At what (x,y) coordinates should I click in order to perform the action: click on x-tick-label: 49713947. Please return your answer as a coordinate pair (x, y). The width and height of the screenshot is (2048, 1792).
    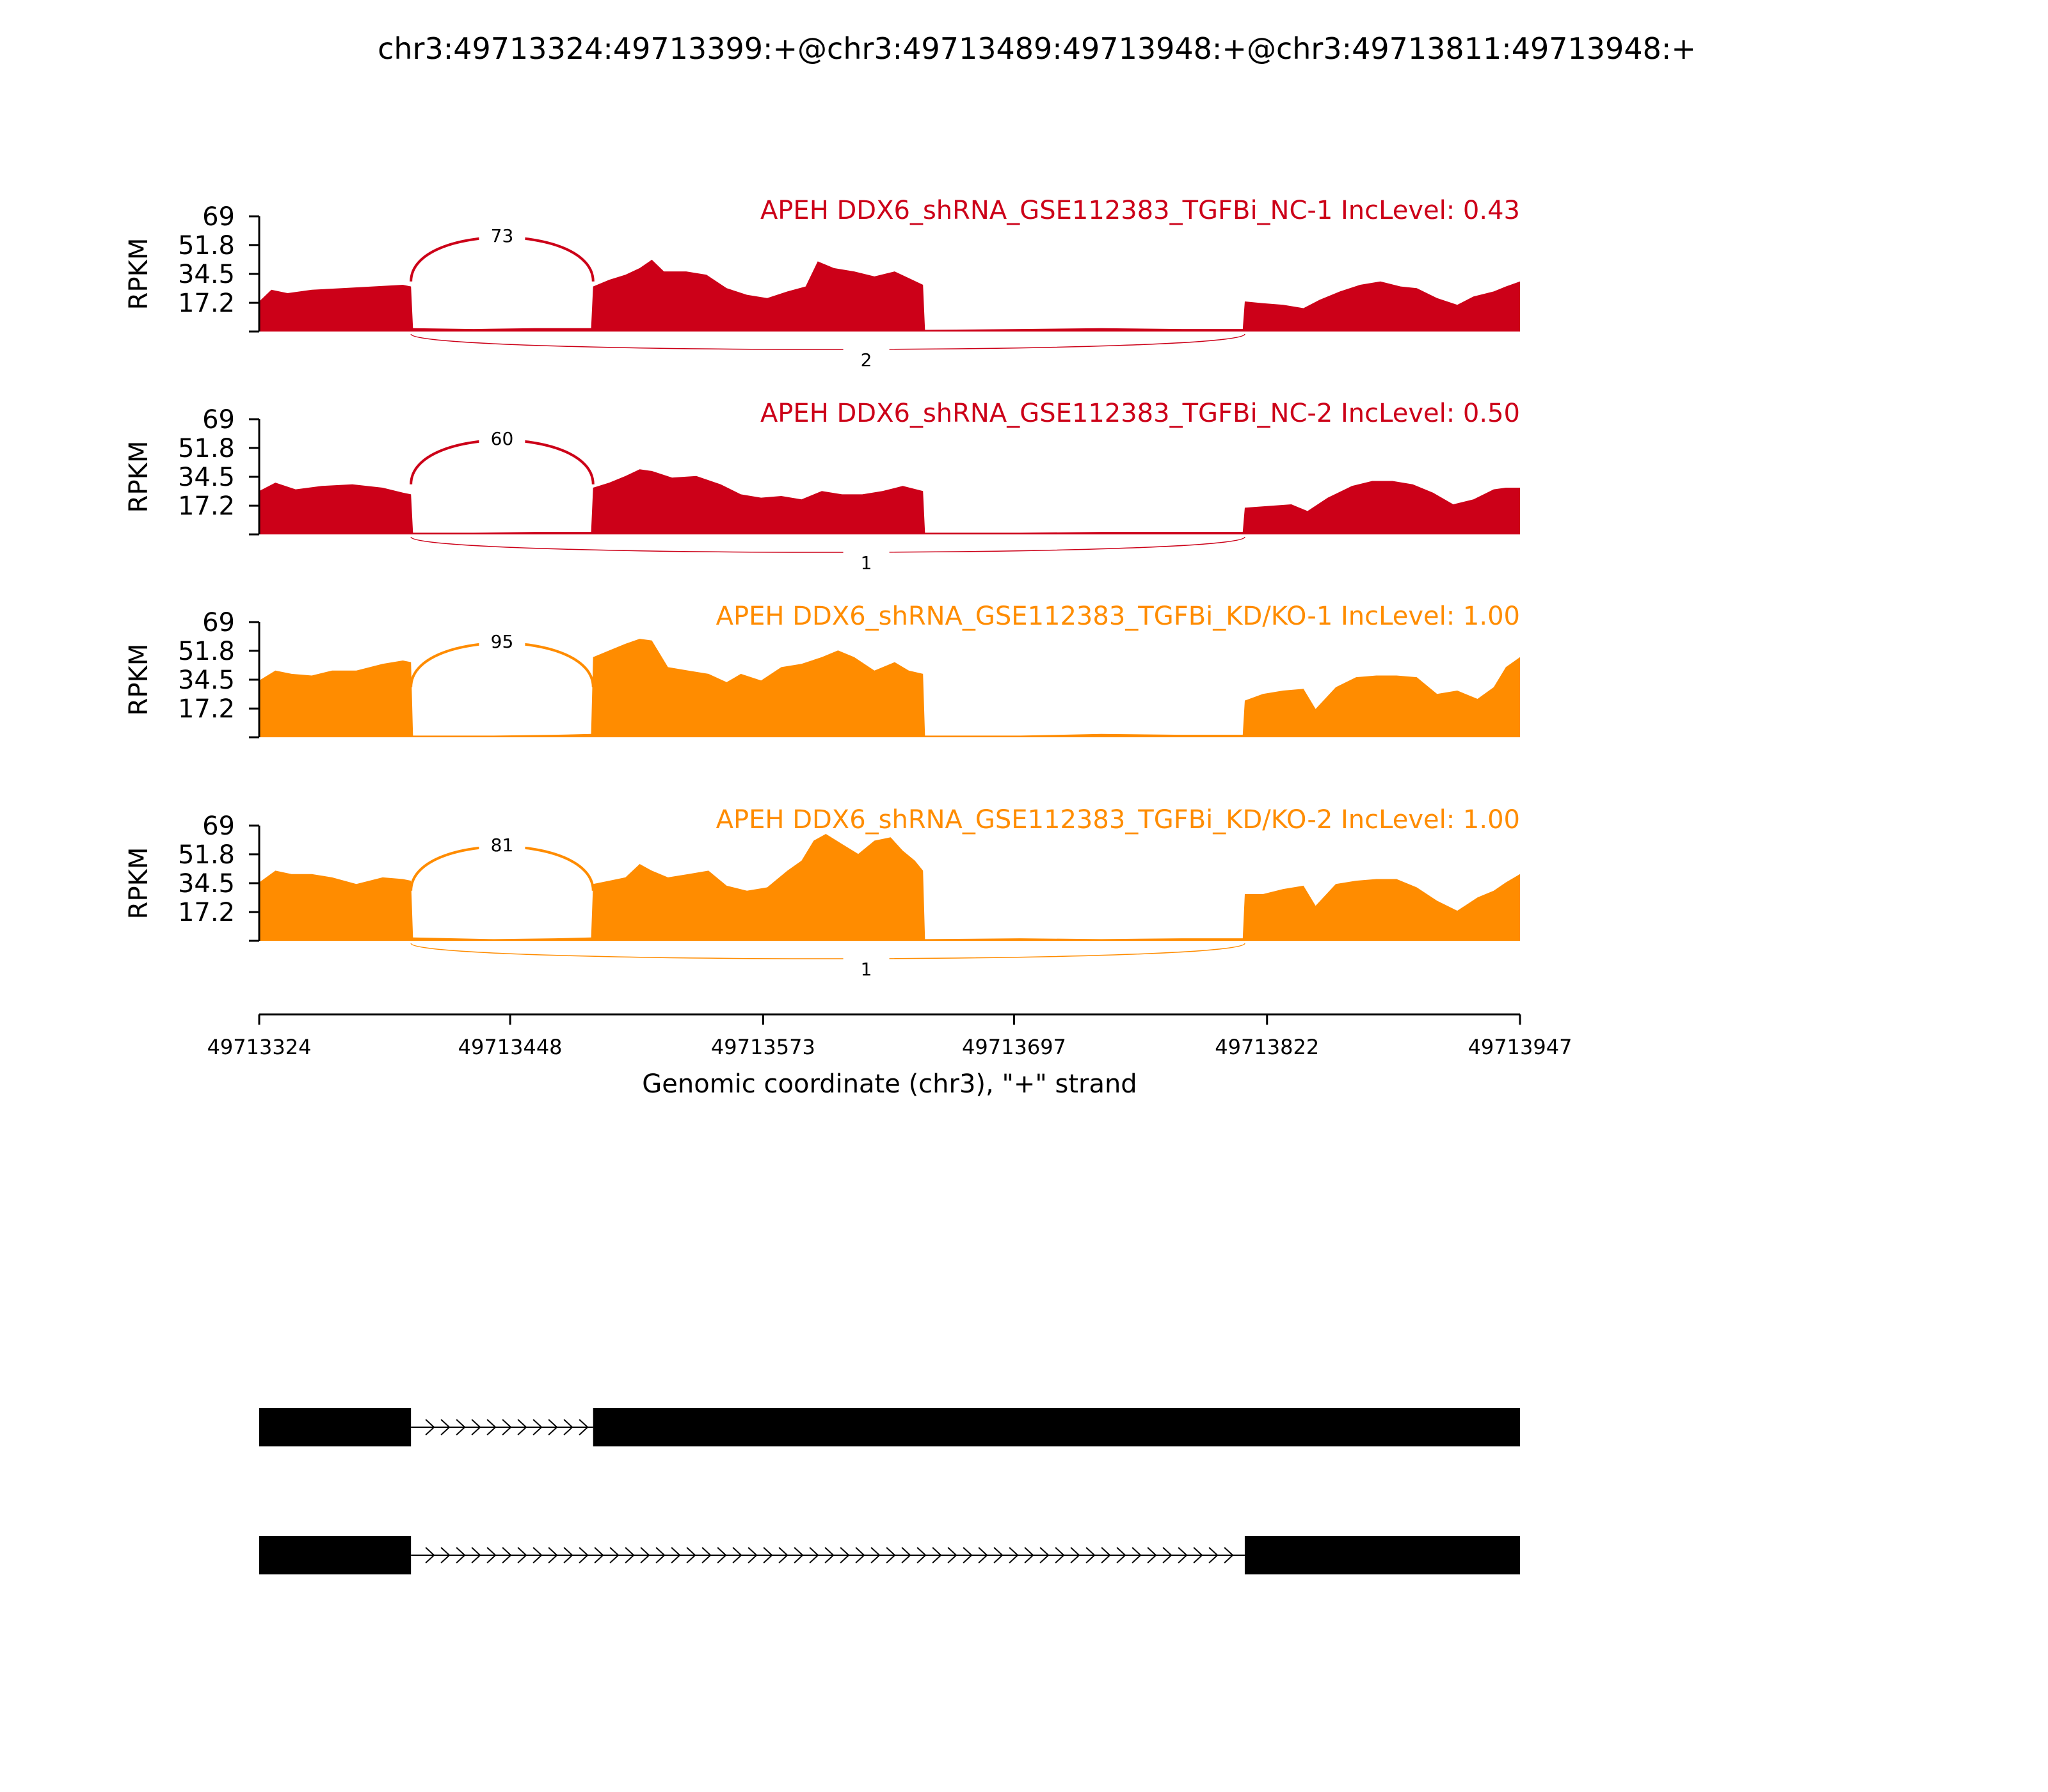
    Looking at the image, I should click on (1520, 1047).